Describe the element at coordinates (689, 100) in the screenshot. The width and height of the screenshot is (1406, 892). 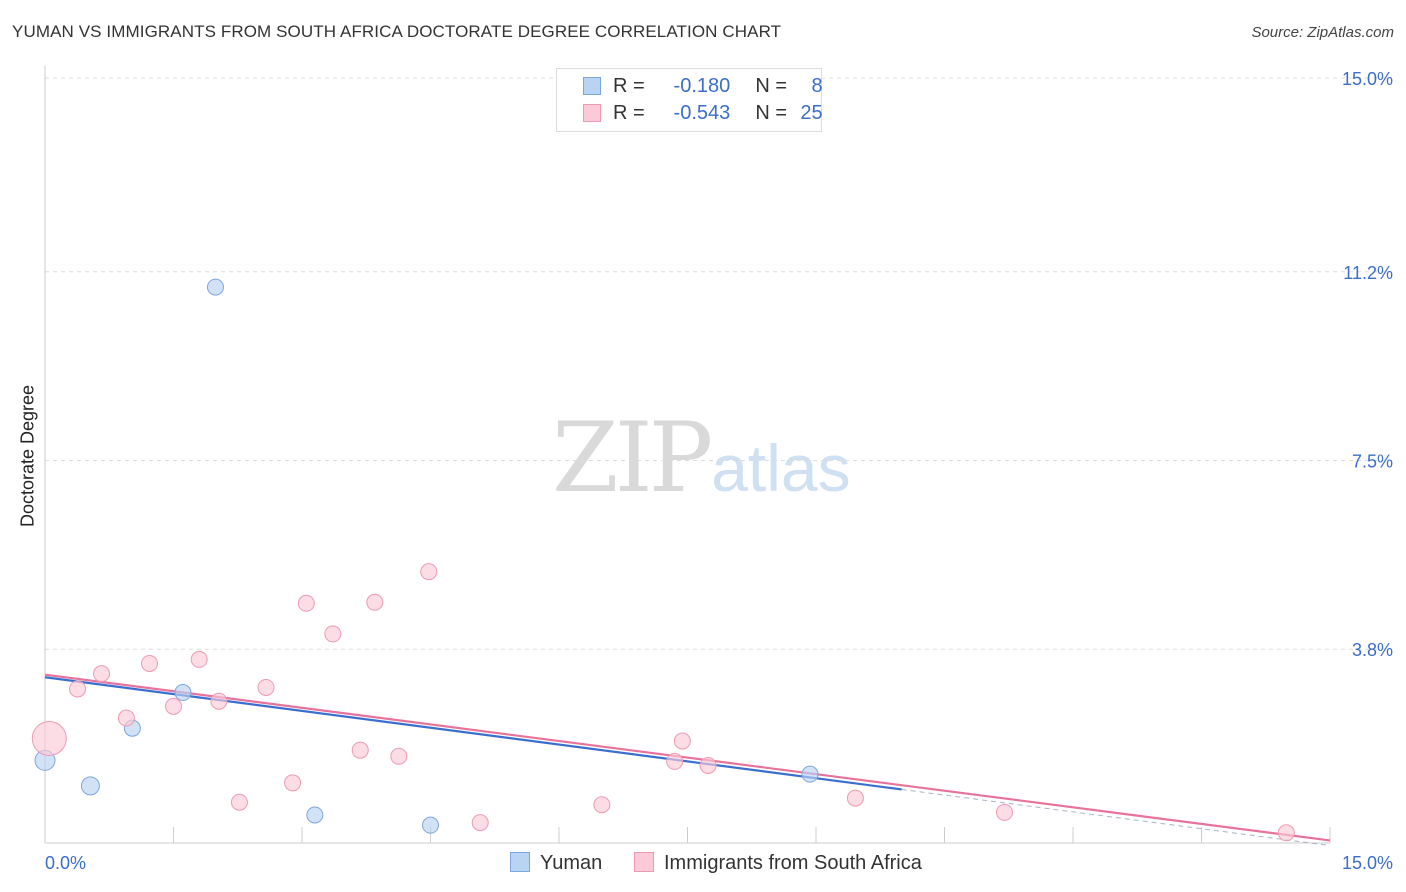
I see `correlation-legend: R = -0.180 N = 8 R = -0.543 N = 25` at that location.